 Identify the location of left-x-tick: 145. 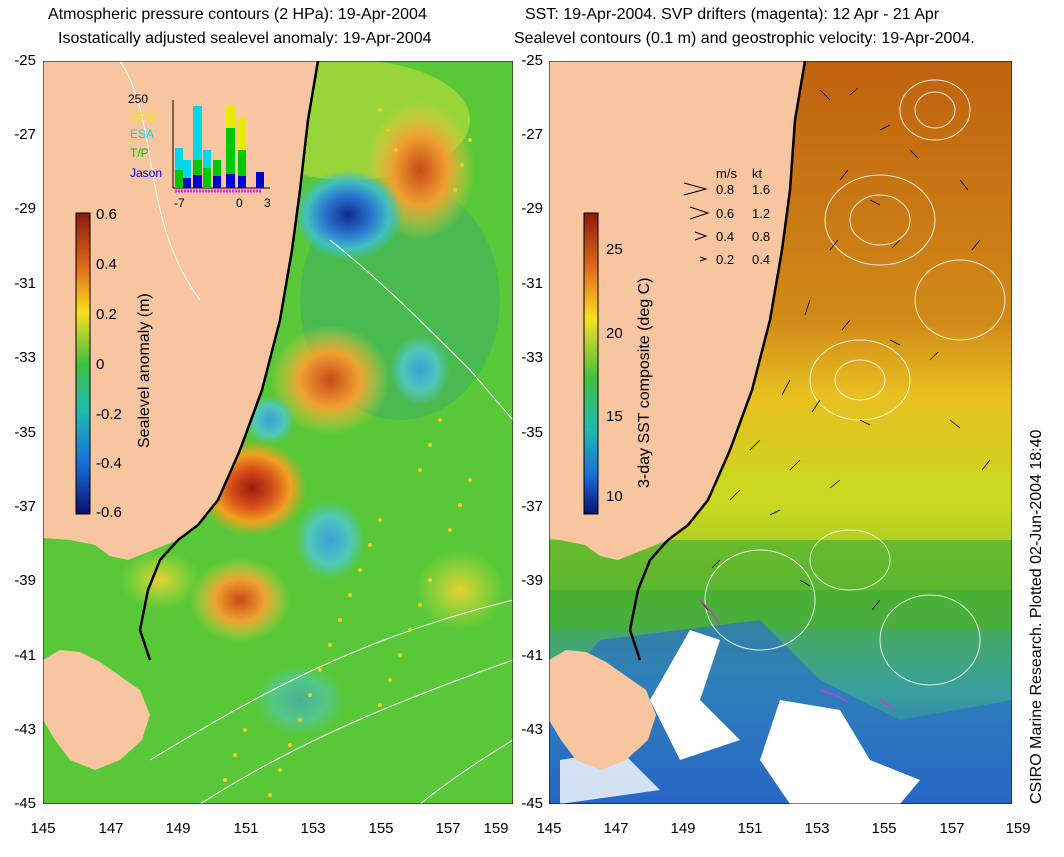
(43, 828).